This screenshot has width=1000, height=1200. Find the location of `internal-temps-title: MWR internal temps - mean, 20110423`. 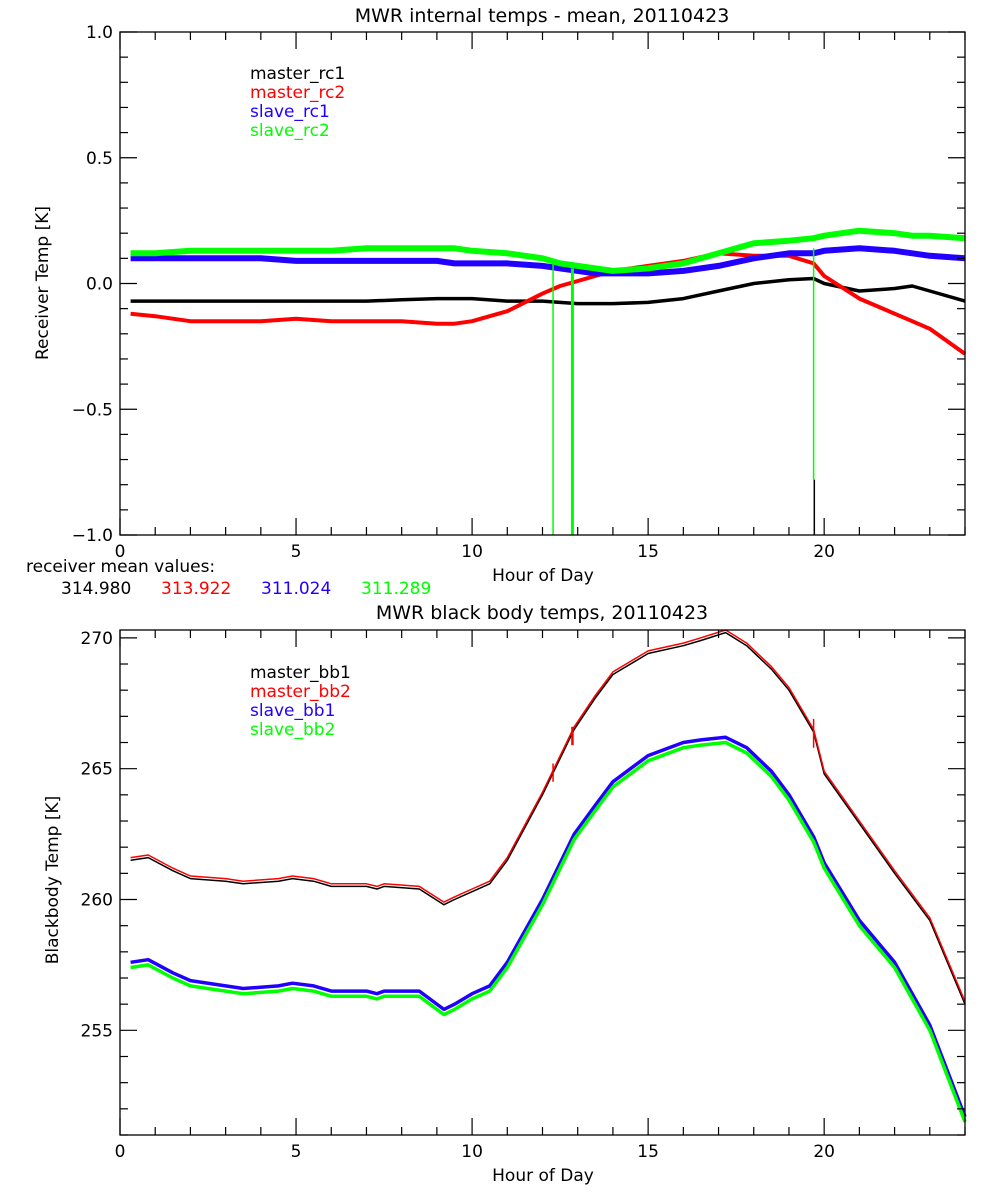

internal-temps-title: MWR internal temps - mean, 20110423 is located at coordinates (542, 16).